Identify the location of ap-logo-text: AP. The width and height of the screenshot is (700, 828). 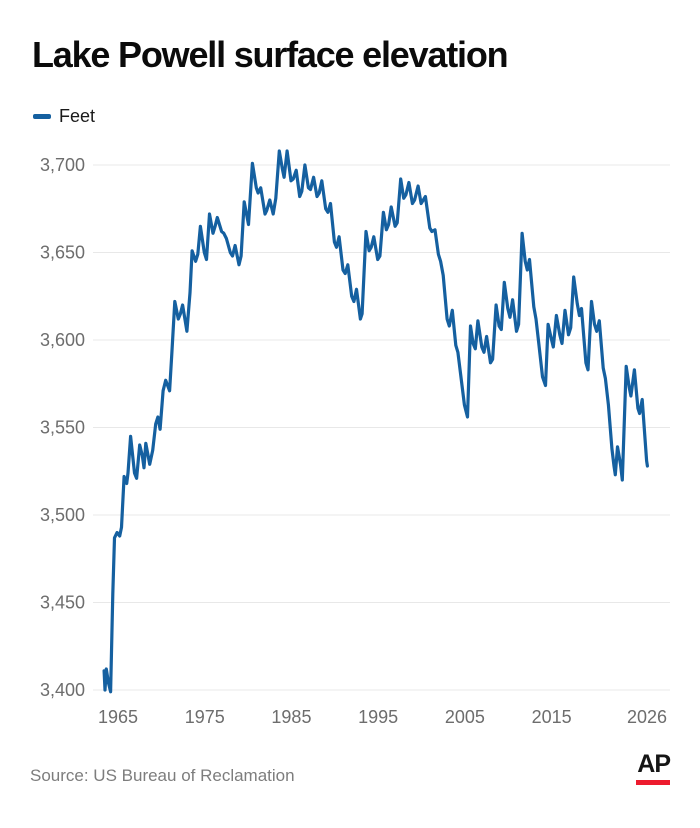
(654, 764).